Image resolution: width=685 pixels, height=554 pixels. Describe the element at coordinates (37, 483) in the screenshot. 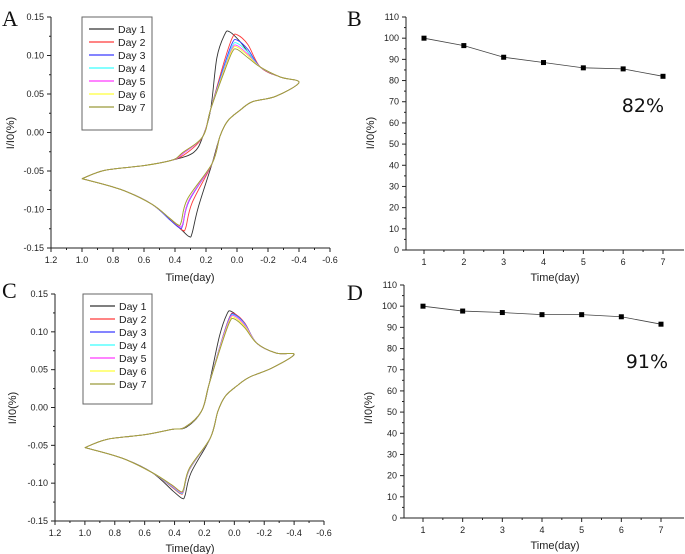

I see `y-tick-label: -0.10` at that location.